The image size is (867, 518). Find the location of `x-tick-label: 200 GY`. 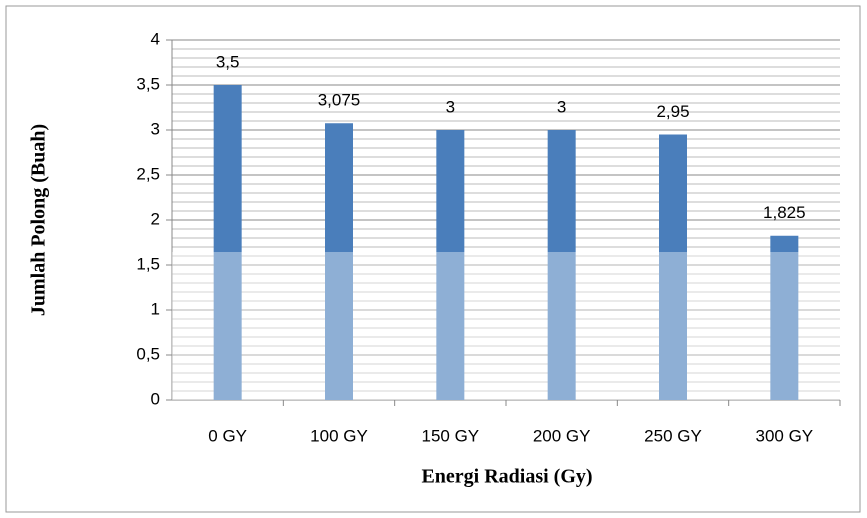

x-tick-label: 200 GY is located at coordinates (562, 435).